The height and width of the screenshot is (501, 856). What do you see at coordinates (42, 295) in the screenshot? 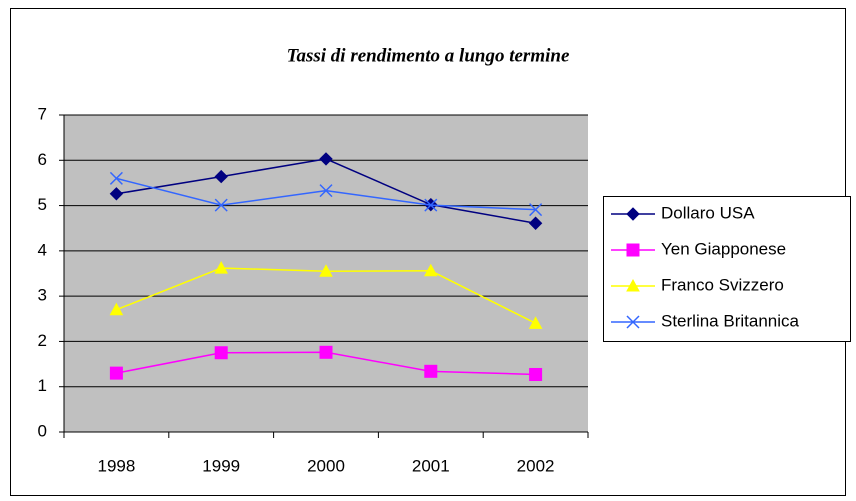
I see `y-tick-label: 3` at bounding box center [42, 295].